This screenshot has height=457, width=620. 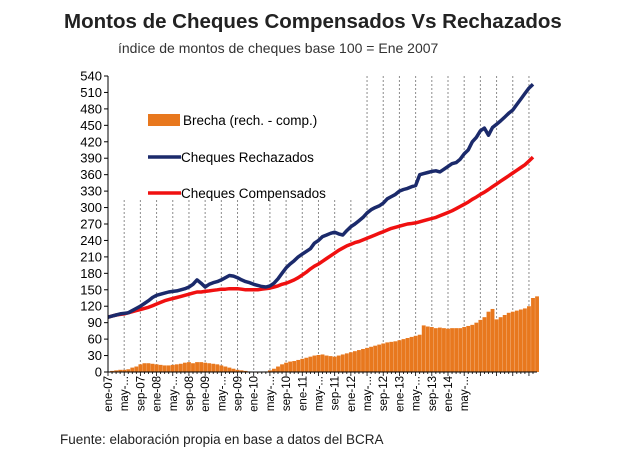 I want to click on x-tick-label: ene-12, so click(x=352, y=394).